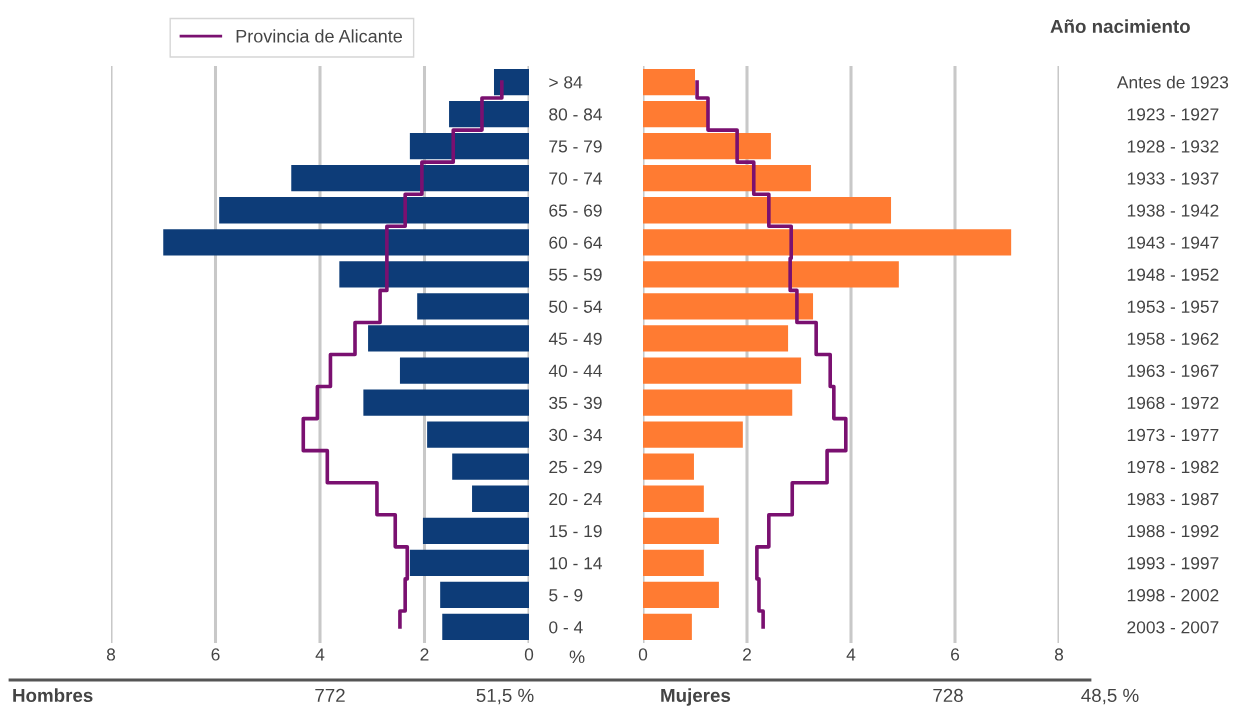 Image resolution: width=1257 pixels, height=719 pixels. I want to click on y-tick-label: > 84, so click(566, 82).